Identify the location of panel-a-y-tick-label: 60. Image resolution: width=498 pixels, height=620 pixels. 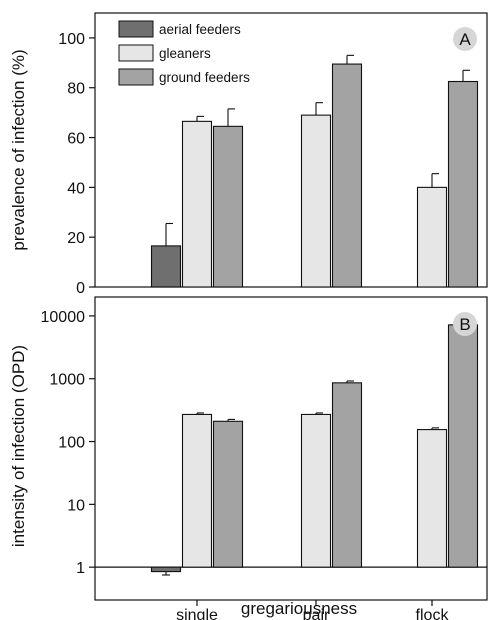
(76, 139).